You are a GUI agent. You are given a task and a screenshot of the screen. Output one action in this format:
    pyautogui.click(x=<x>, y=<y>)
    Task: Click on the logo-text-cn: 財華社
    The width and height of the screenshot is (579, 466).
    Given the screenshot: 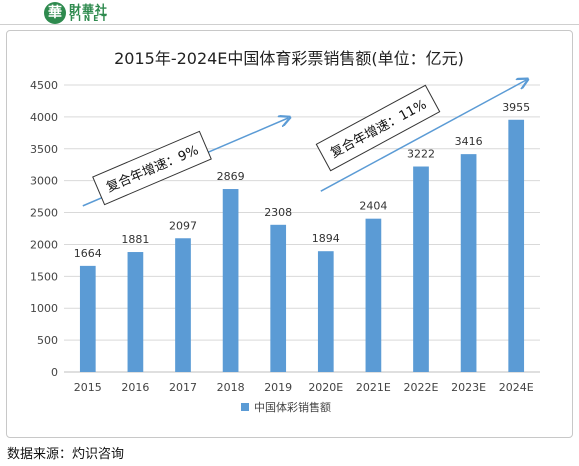 What is the action you would take?
    pyautogui.click(x=89, y=10)
    